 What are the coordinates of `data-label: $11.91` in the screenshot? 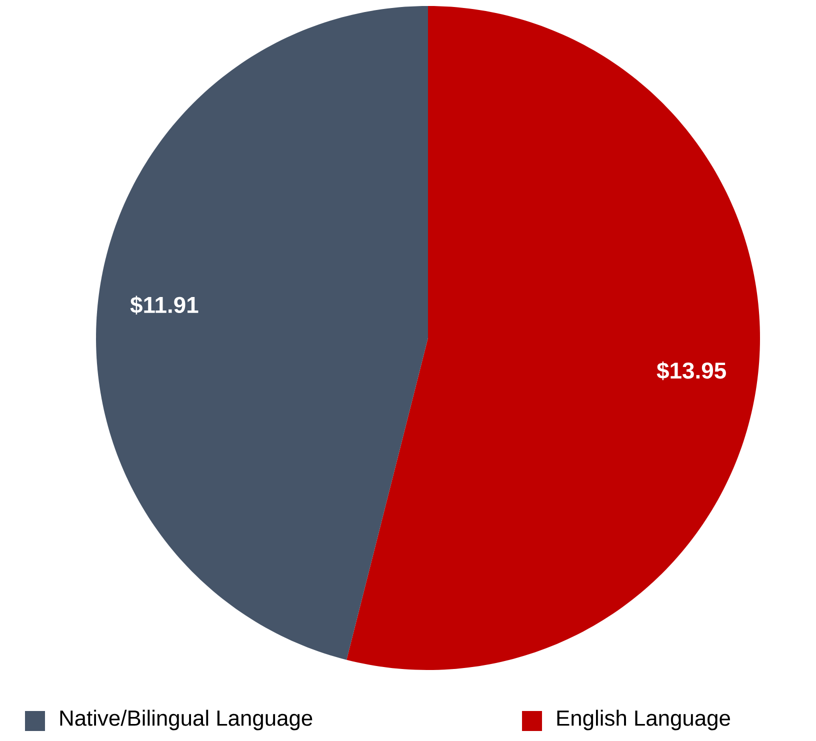 It's located at (164, 305).